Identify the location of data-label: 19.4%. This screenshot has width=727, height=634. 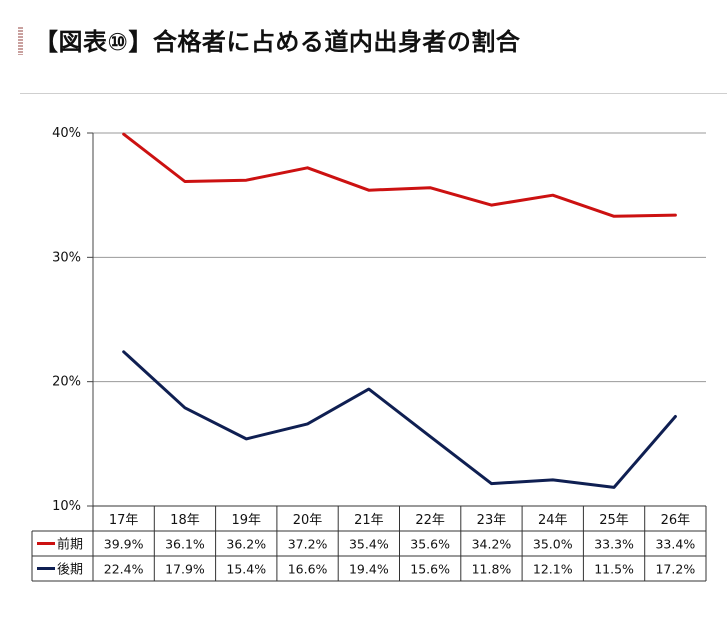
(369, 569).